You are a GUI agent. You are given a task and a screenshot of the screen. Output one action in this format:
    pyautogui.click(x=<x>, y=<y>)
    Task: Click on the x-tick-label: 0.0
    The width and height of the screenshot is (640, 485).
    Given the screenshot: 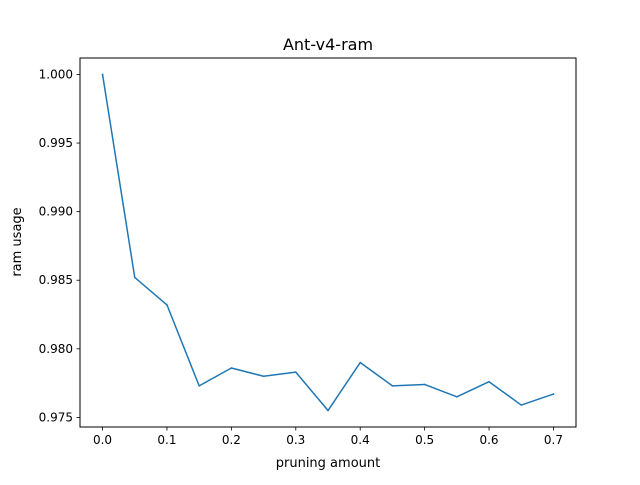 What is the action you would take?
    pyautogui.click(x=102, y=440)
    